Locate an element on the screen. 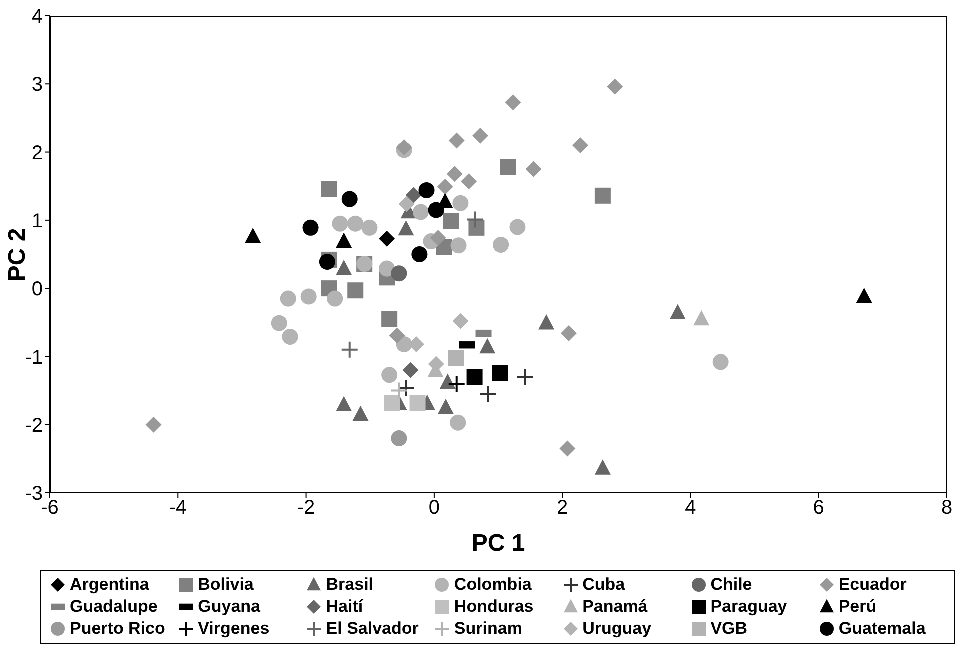 Image resolution: width=961 pixels, height=657 pixels. legend-label: Guyana is located at coordinates (229, 607).